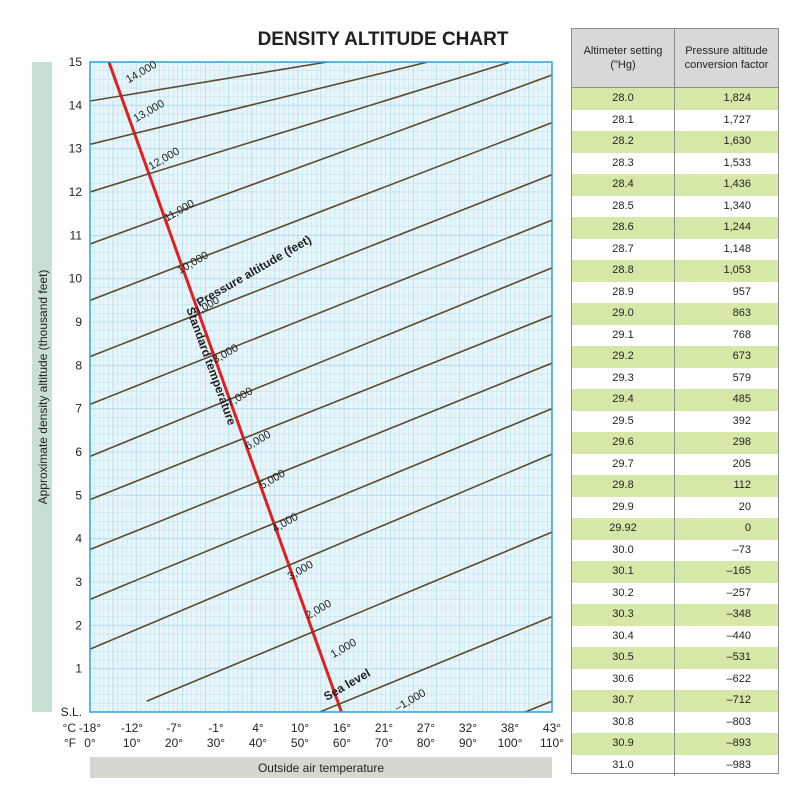 The width and height of the screenshot is (810, 800). What do you see at coordinates (737, 270) in the screenshot?
I see `conversion-factor-cell: 1,053` at bounding box center [737, 270].